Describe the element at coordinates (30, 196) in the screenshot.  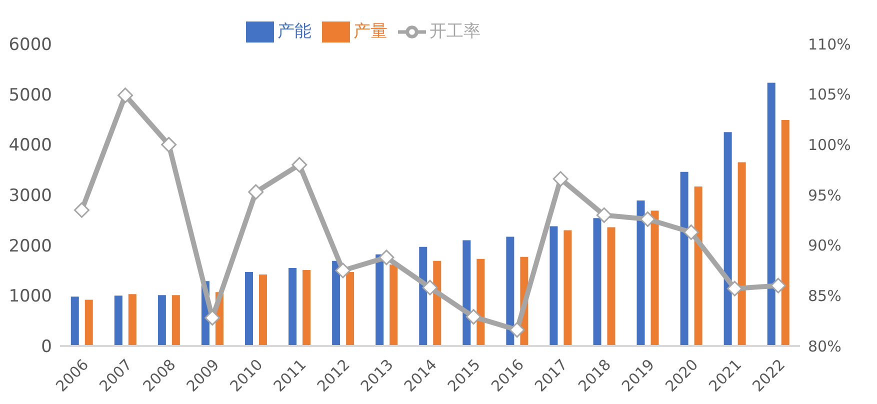
I see `y-tick-label: 3000` at that location.